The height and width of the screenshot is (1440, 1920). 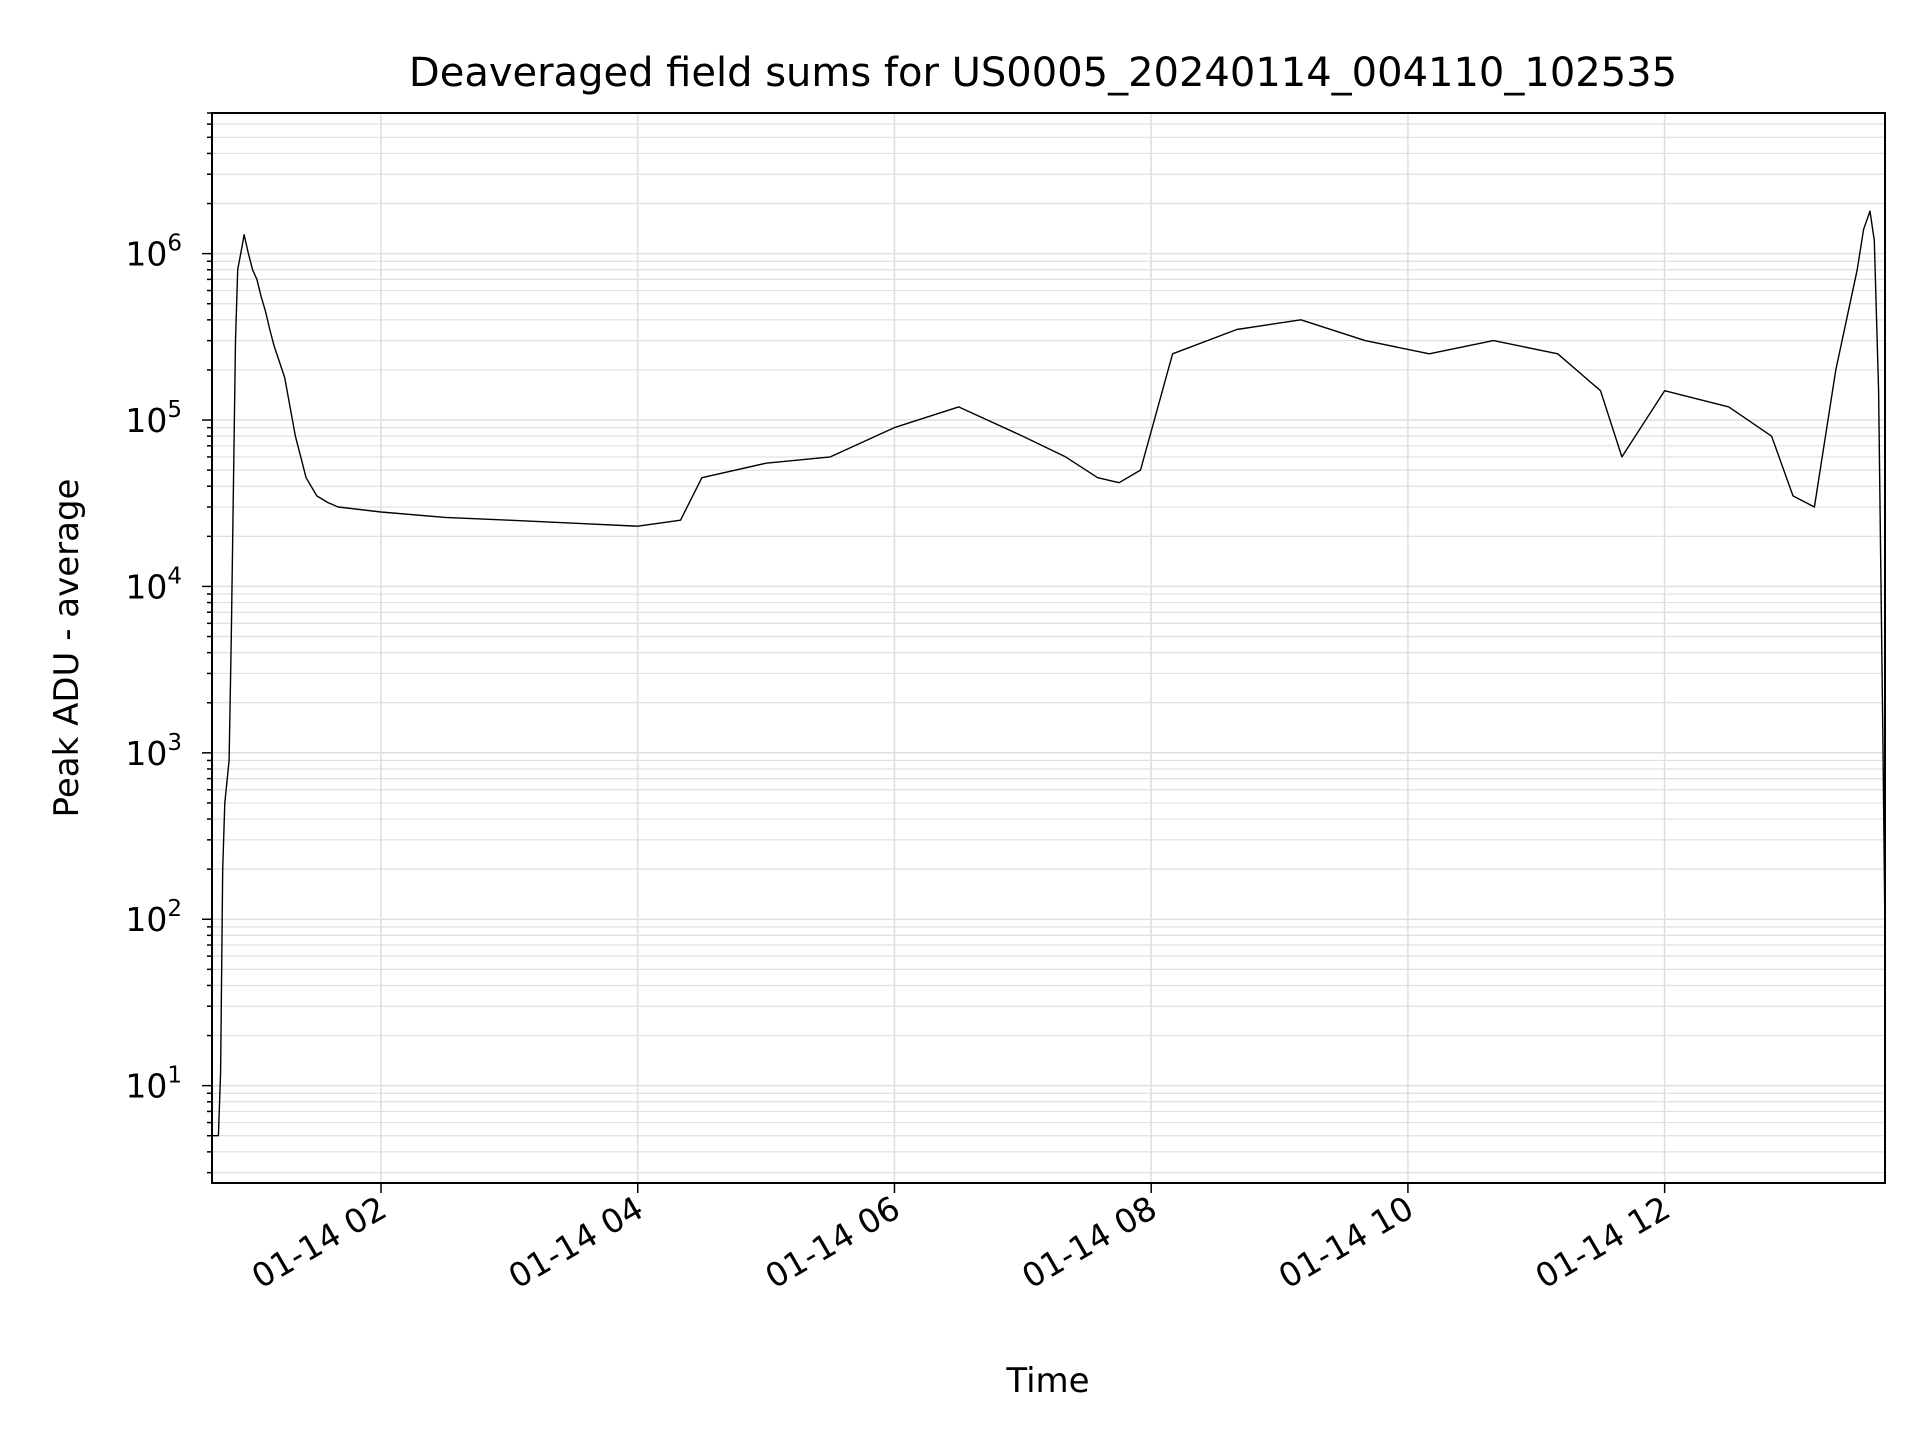 What do you see at coordinates (153, 418) in the screenshot?
I see `y-tick-label: 105` at bounding box center [153, 418].